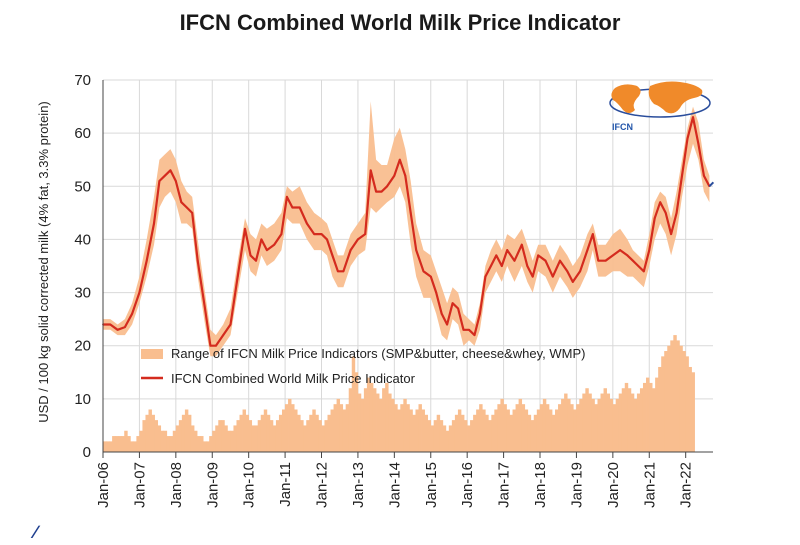 The height and width of the screenshot is (545, 800). Describe the element at coordinates (660, 106) in the screenshot. I see `ifcn-logo: IFCN` at that location.